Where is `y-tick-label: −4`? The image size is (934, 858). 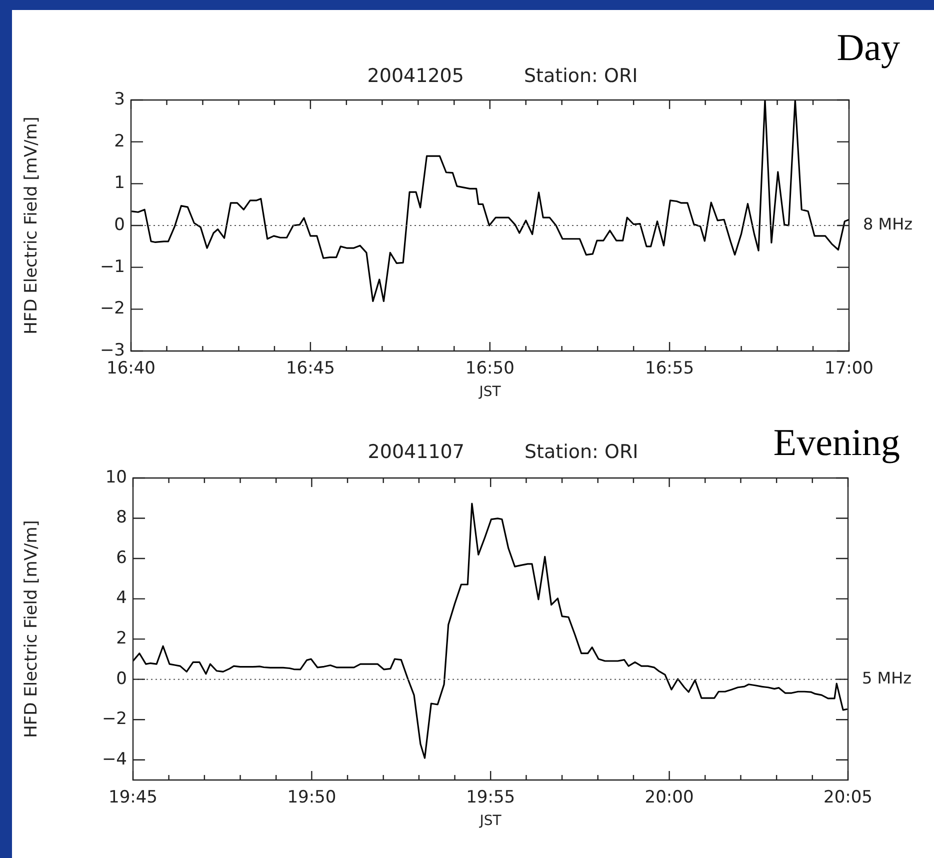 y-tick-label: −4 is located at coordinates (114, 759).